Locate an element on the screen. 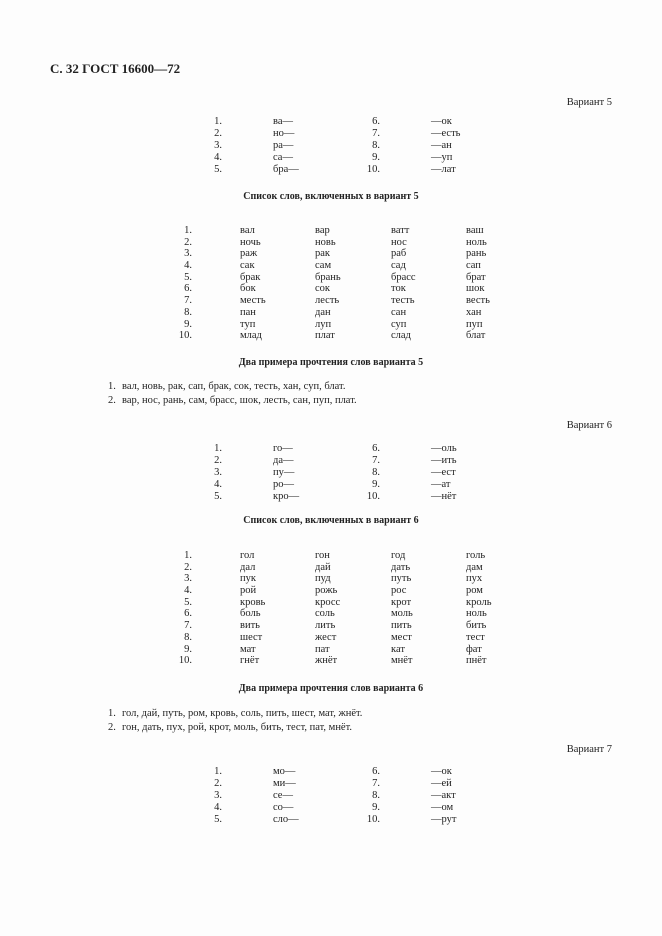 The width and height of the screenshot is (662, 936). word-cell: гон is located at coordinates (322, 555).